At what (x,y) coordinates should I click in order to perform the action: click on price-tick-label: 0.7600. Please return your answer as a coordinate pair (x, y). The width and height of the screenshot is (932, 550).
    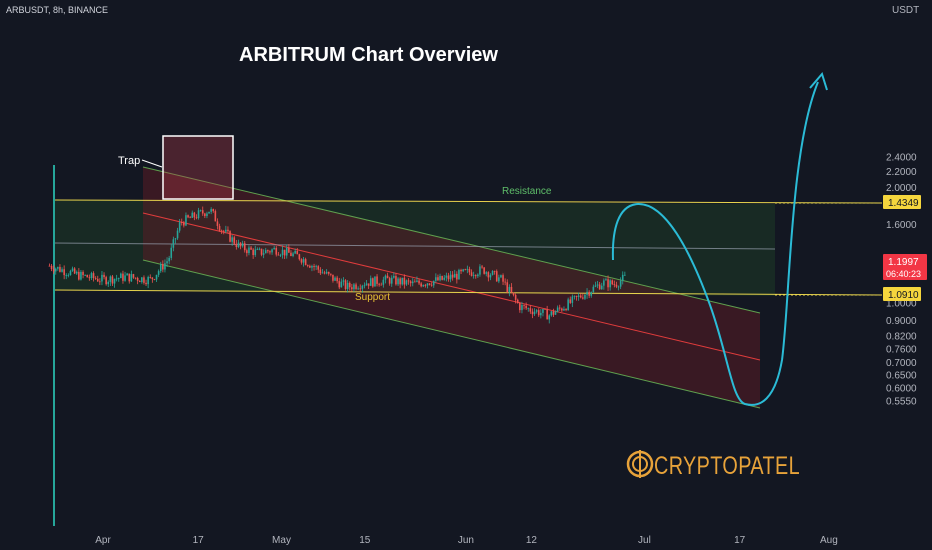
    Looking at the image, I should click on (901, 349).